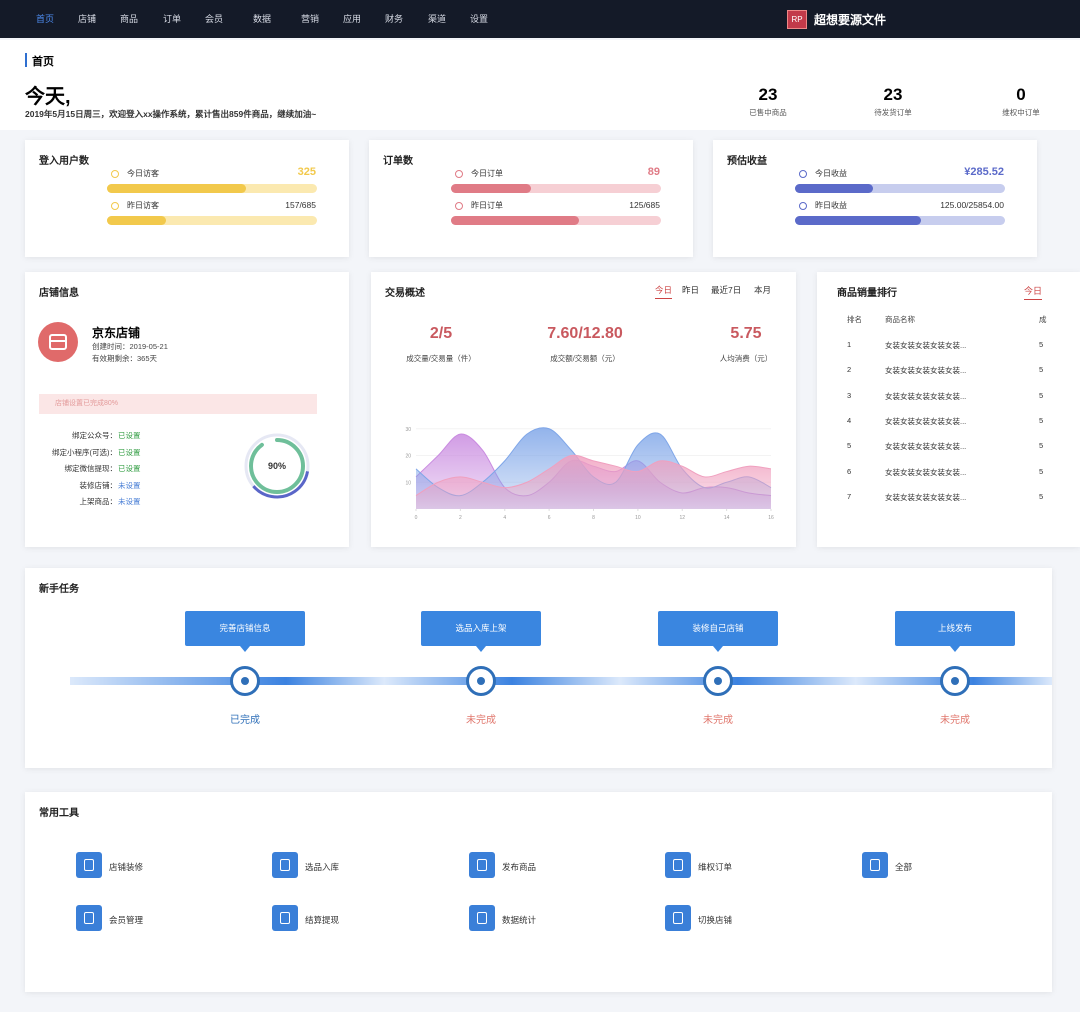 This screenshot has width=1080, height=1012. I want to click on tool-label: 切换店铺, so click(715, 920).